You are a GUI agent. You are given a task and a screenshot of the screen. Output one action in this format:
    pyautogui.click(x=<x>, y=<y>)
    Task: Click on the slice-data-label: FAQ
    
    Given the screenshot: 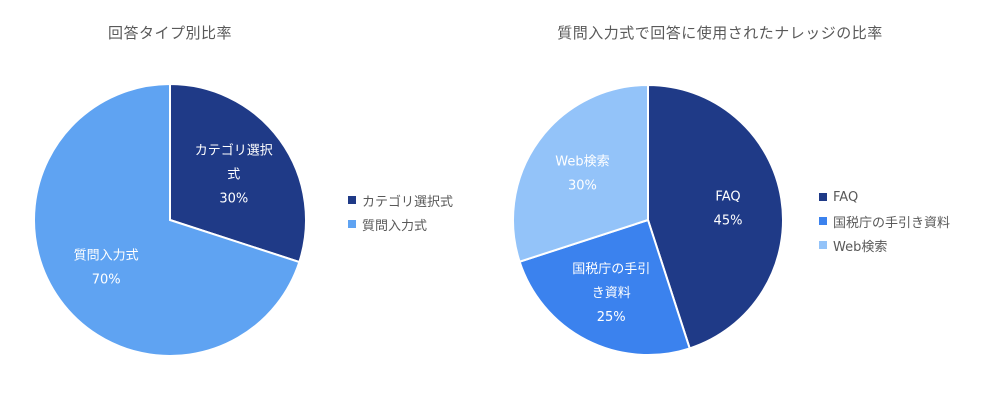 What is the action you would take?
    pyautogui.click(x=727, y=196)
    